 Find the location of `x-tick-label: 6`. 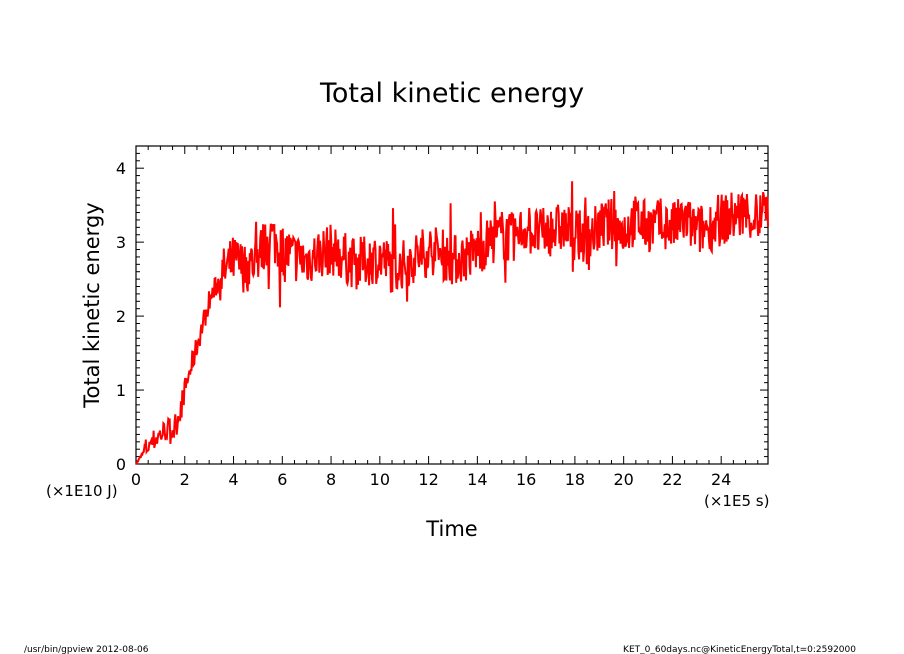

x-tick-label: 6 is located at coordinates (282, 479).